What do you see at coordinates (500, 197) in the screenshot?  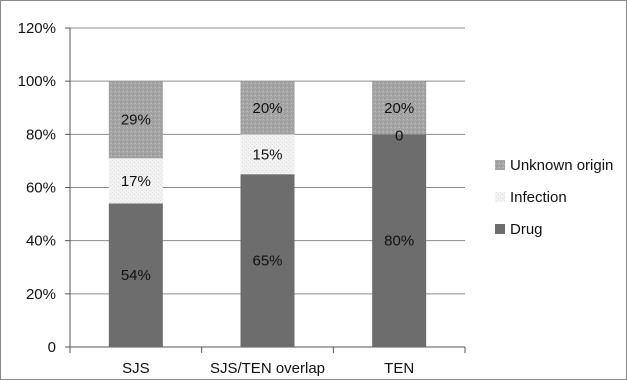 I see `legend-swatch-infection` at bounding box center [500, 197].